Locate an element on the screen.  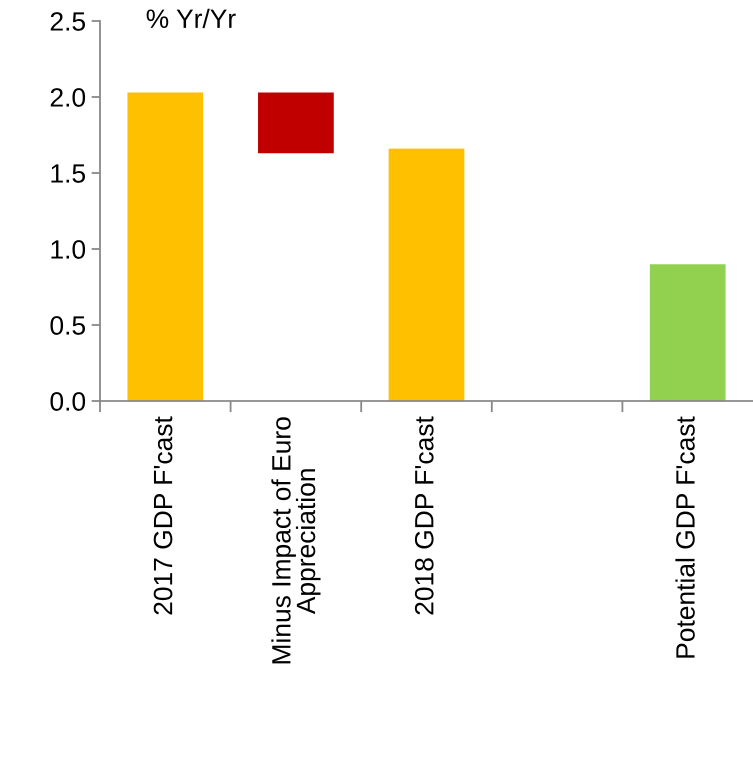
x-tick-label: Minus Impact of Euro Appreciation is located at coordinates (295, 540).